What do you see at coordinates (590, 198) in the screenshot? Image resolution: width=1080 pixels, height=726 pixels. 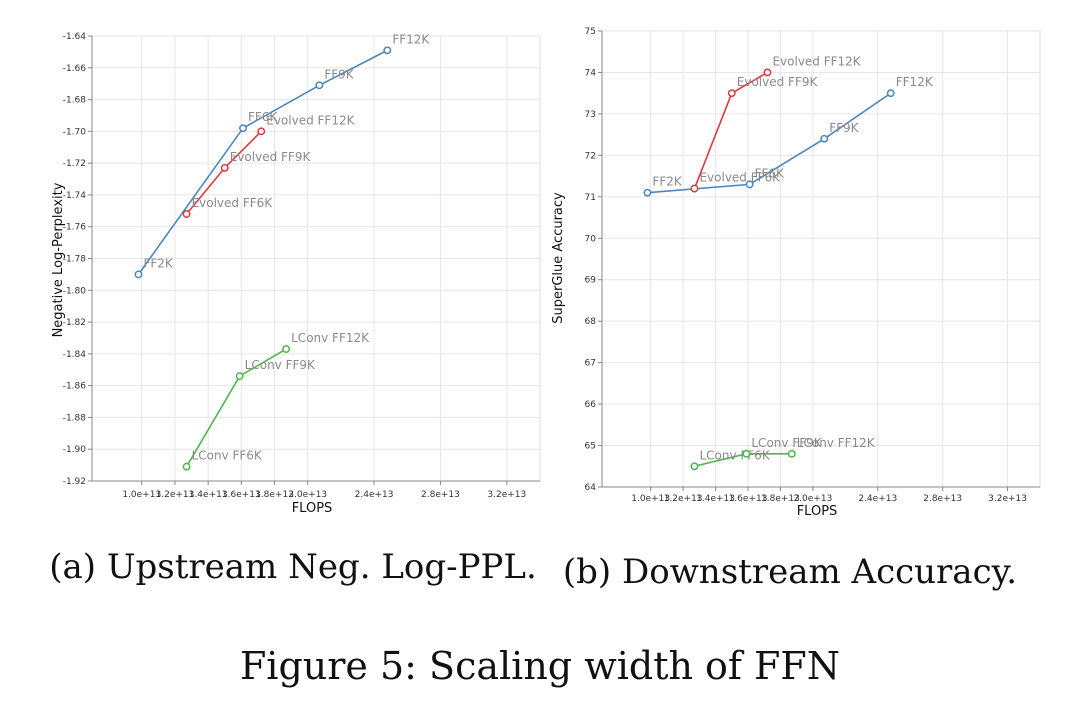 I see `y-tick-label: 71` at bounding box center [590, 198].